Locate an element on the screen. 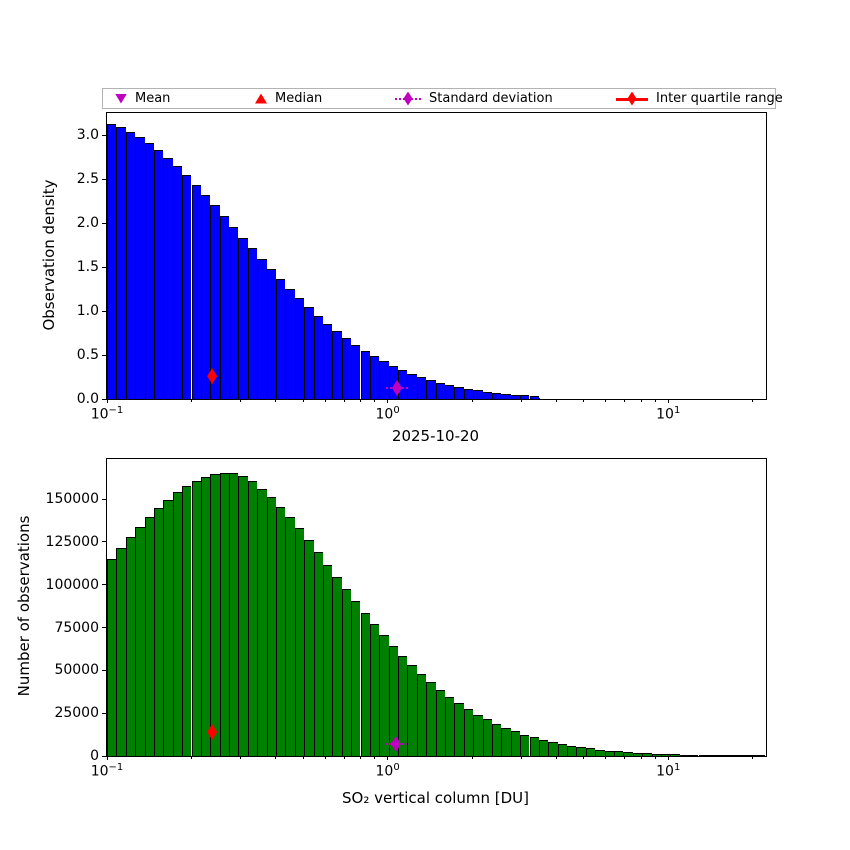  top-x-axis-label-date: 2025-10-20 is located at coordinates (435, 436).